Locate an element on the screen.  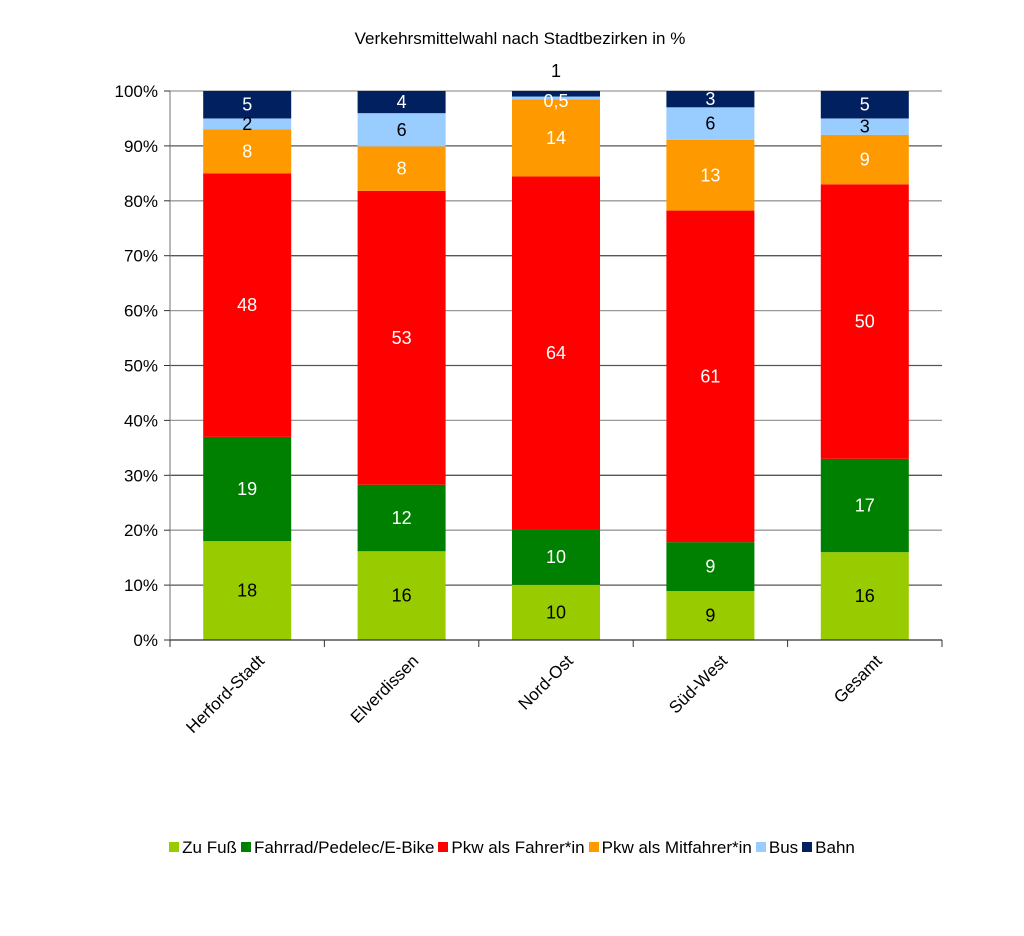
legend-item: Bahn is located at coordinates (828, 848).